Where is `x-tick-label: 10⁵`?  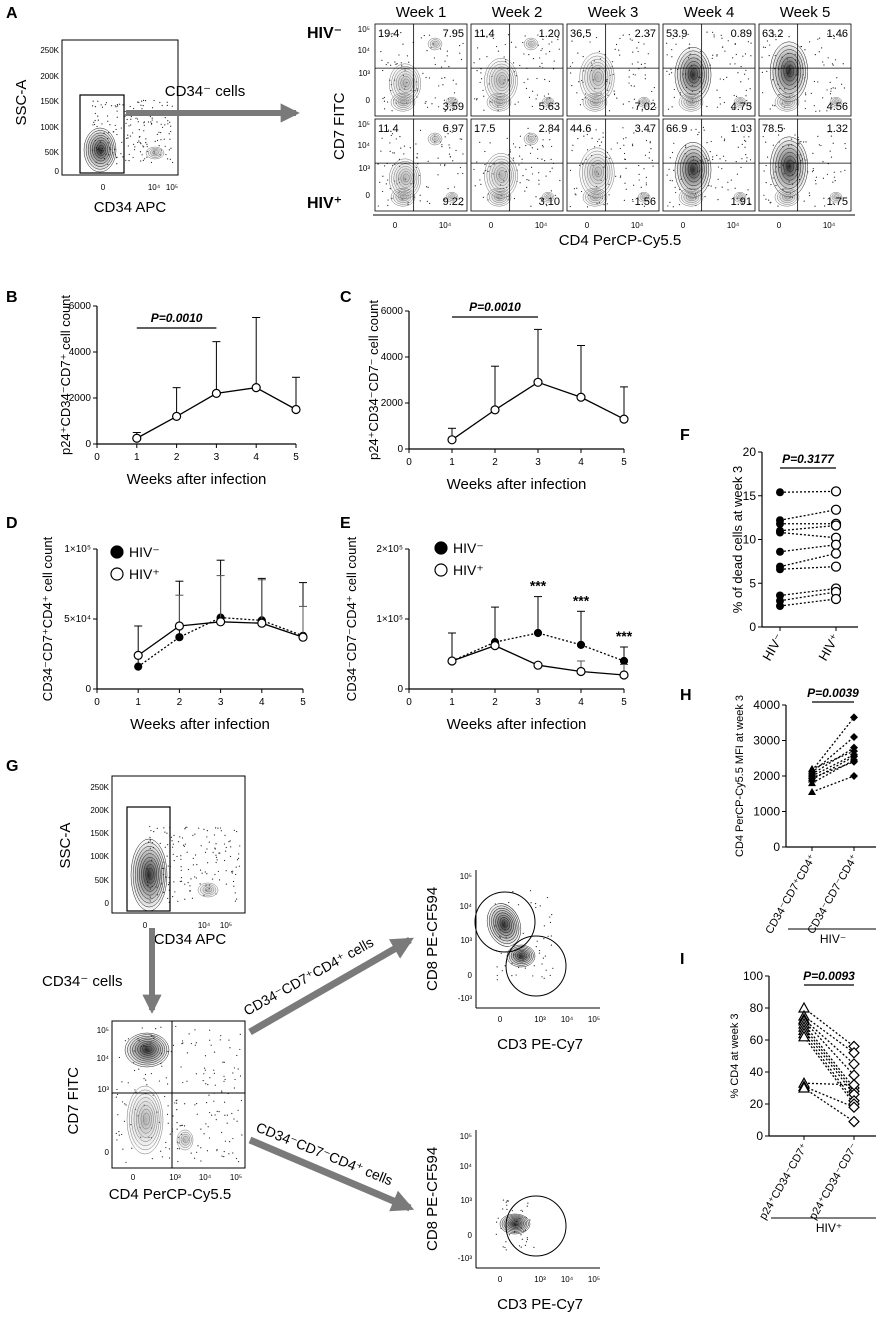
x-tick-label: 10⁵ is located at coordinates (594, 1279).